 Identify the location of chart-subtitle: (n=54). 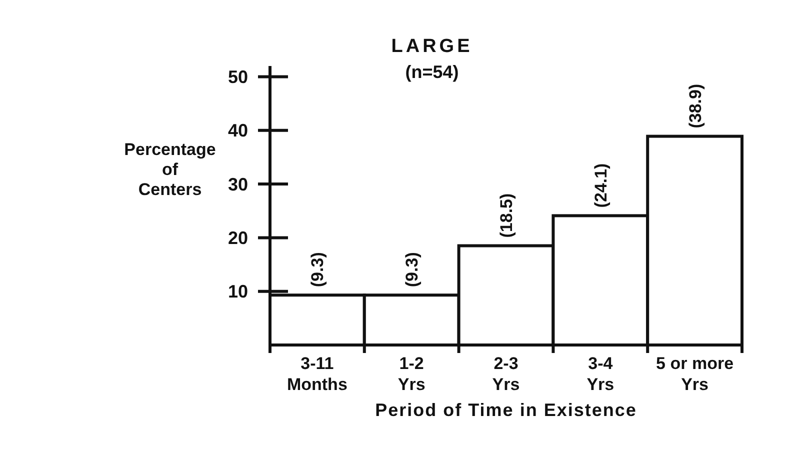
(432, 72).